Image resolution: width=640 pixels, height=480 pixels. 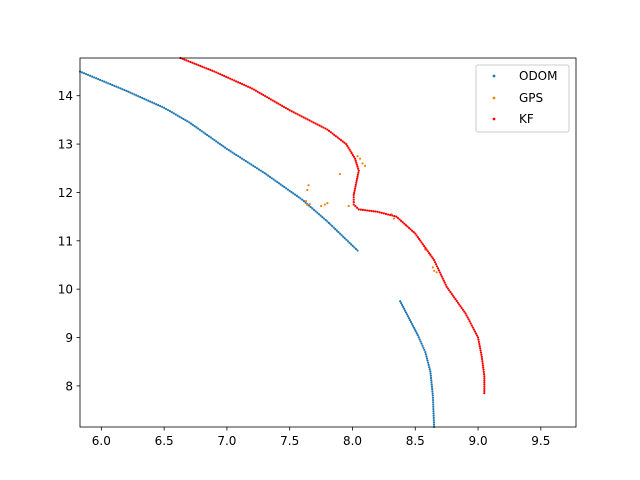 What do you see at coordinates (522, 98) in the screenshot?
I see `legend-box` at bounding box center [522, 98].